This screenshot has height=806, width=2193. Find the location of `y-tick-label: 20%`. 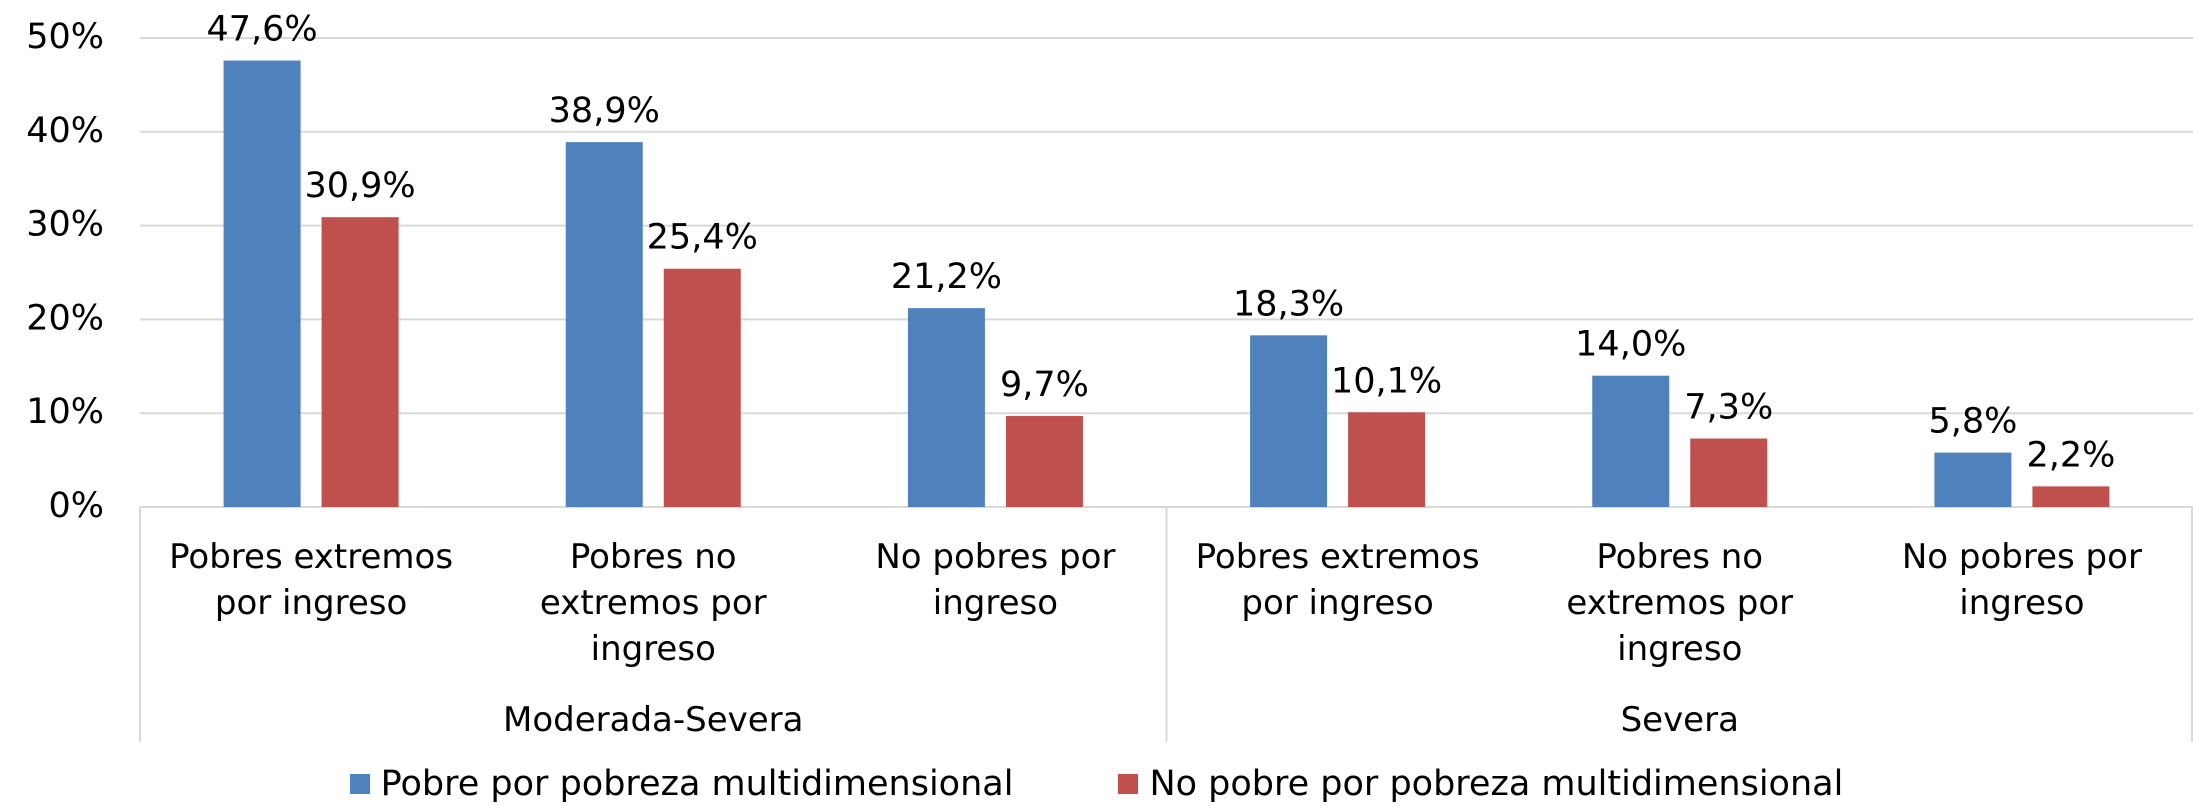

y-tick-label: 20% is located at coordinates (65, 318).